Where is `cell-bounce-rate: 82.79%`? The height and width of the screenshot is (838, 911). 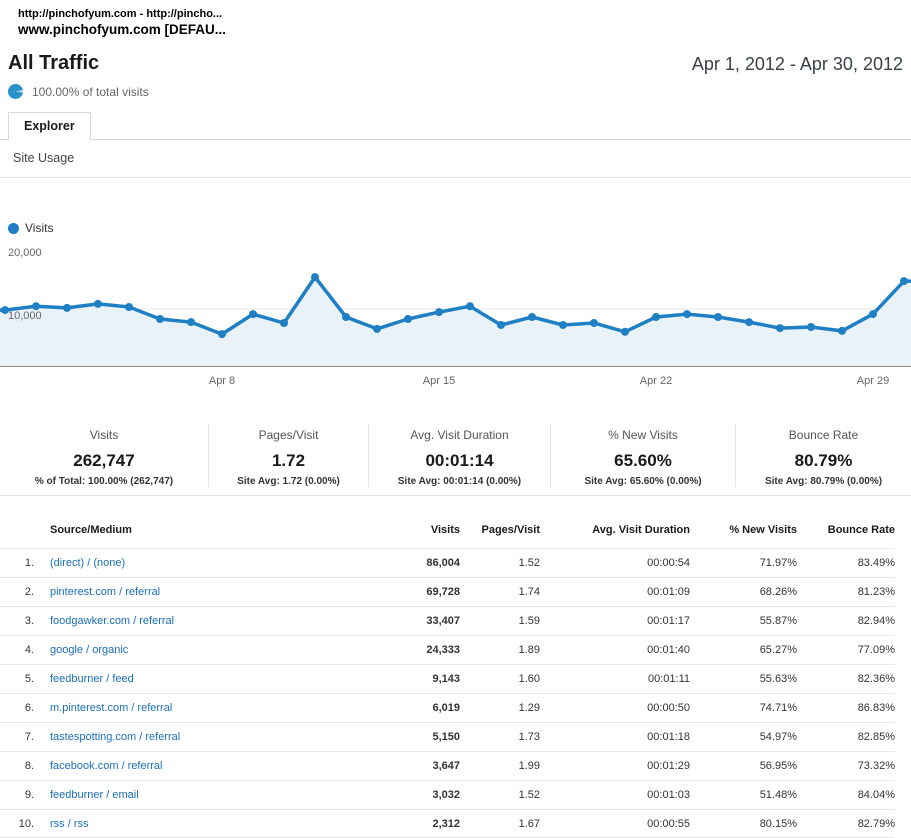 cell-bounce-rate: 82.79% is located at coordinates (876, 823).